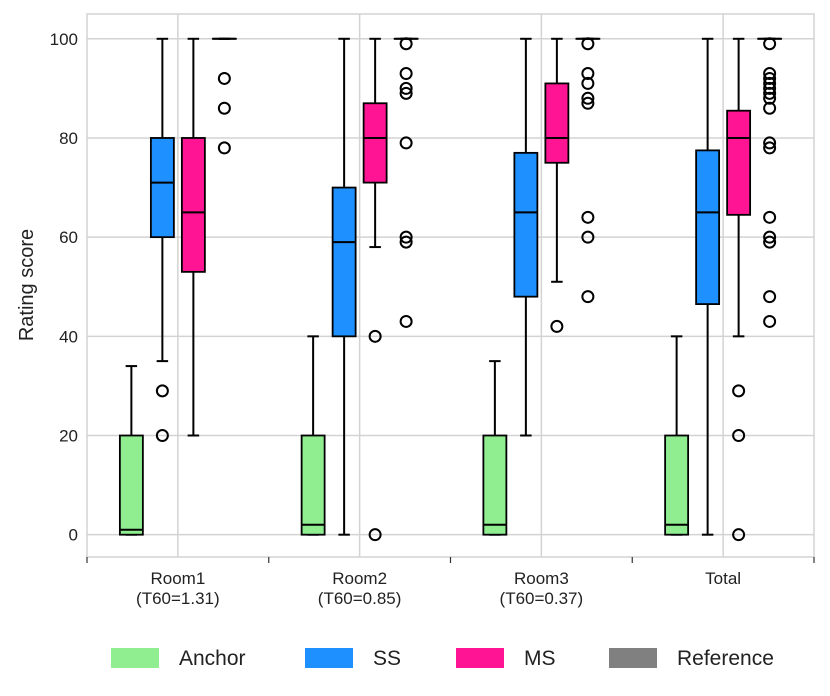 Image resolution: width=830 pixels, height=696 pixels. What do you see at coordinates (329, 658) in the screenshot?
I see `legend-swatch-ss` at bounding box center [329, 658].